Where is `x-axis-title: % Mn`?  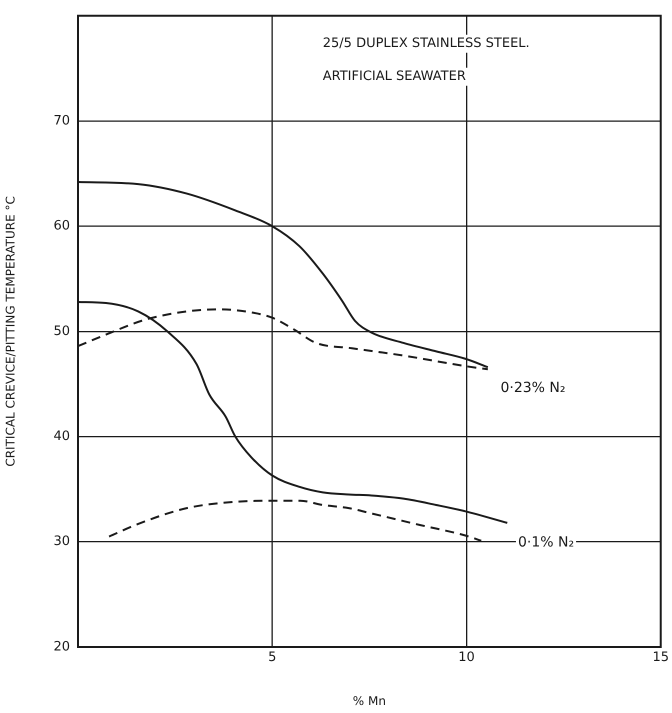 x-axis-title: % Mn is located at coordinates (369, 701).